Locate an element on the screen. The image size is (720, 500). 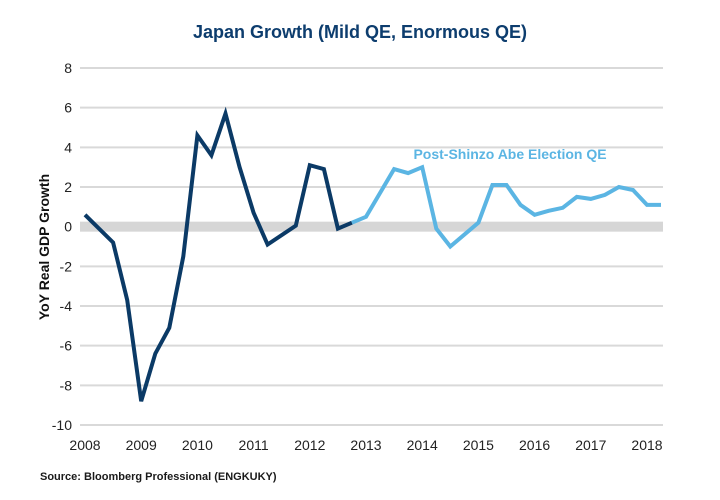
x-tick-label: 2013 is located at coordinates (365, 445).